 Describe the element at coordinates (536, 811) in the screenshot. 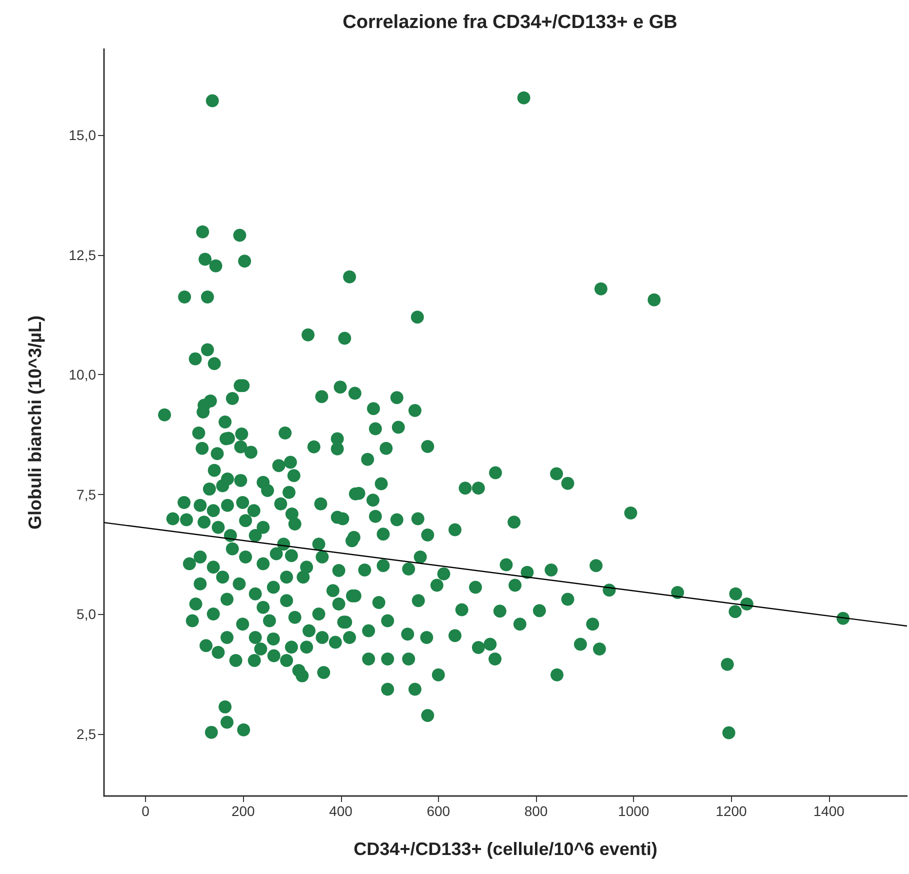

I see `x-tick-label: 800` at that location.